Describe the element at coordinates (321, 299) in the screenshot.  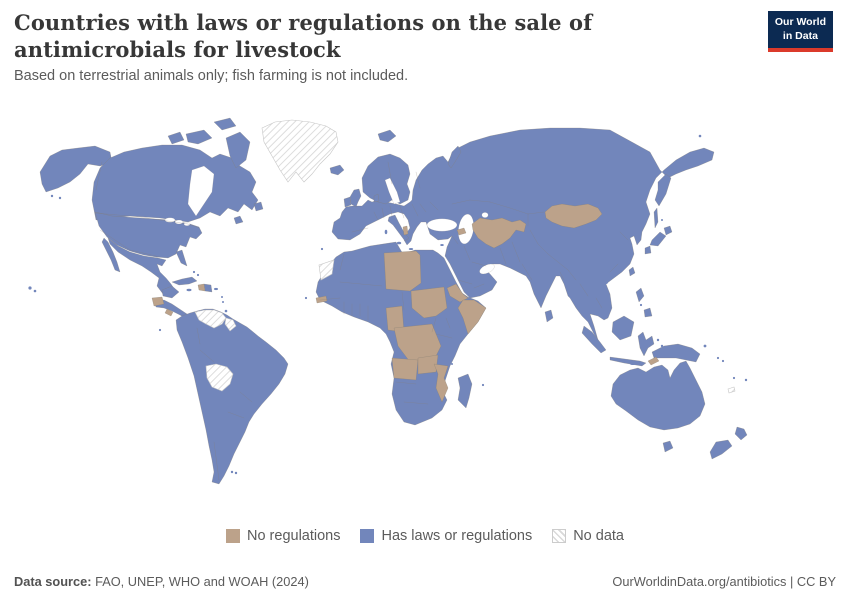
I see `gambia-region` at that location.